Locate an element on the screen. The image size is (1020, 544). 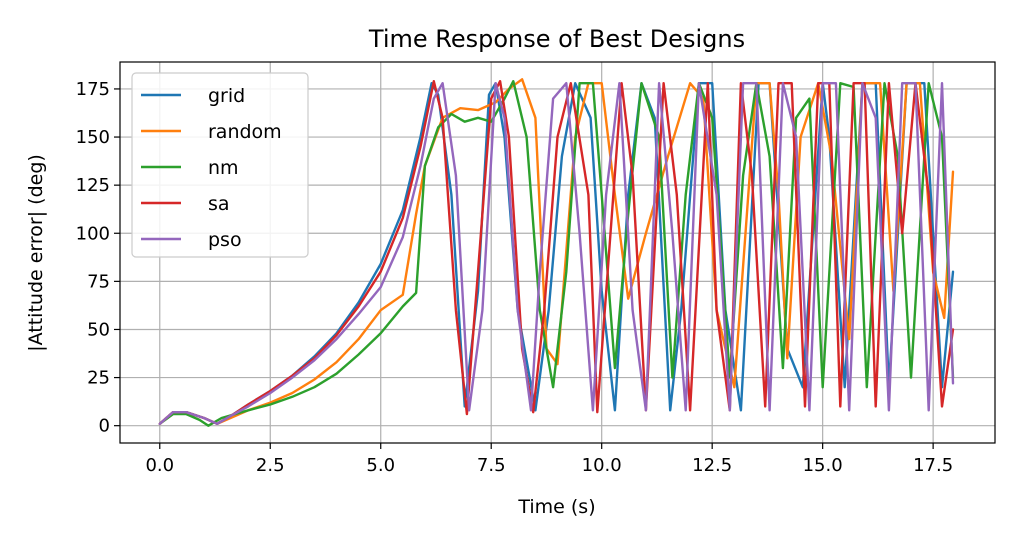
x-tick-label: 15.0 is located at coordinates (823, 465).